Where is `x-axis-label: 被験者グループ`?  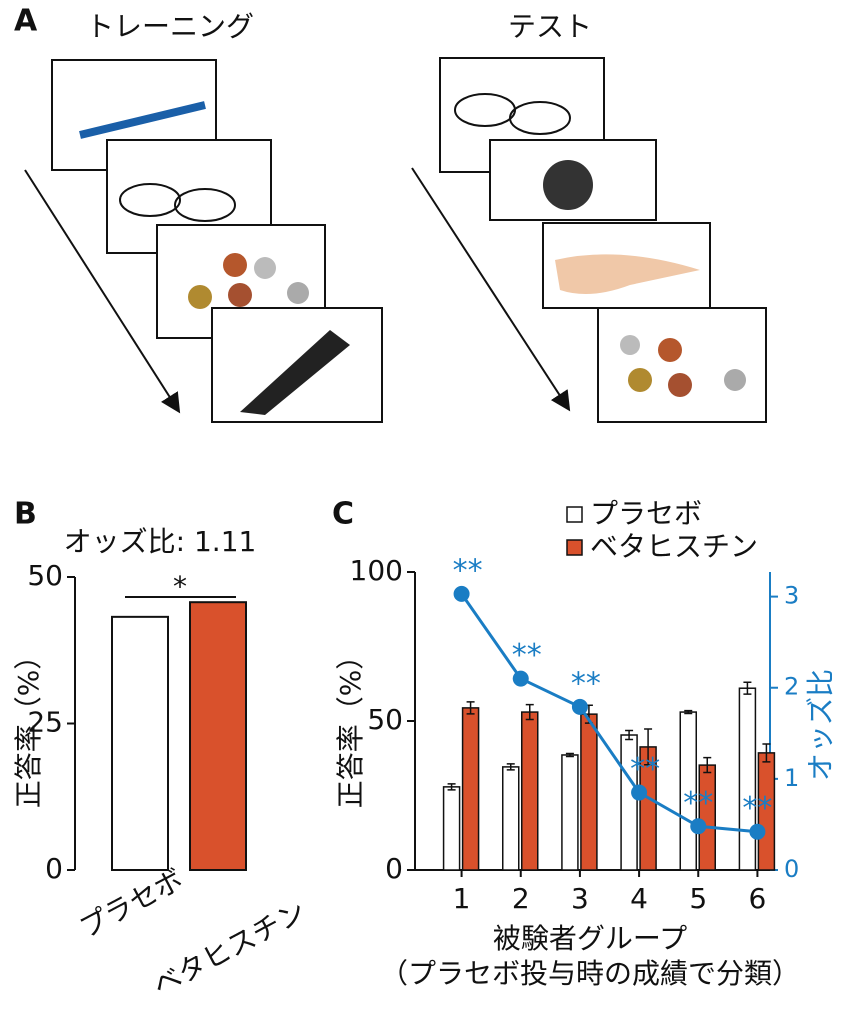 x-axis-label: 被験者グループ is located at coordinates (590, 938).